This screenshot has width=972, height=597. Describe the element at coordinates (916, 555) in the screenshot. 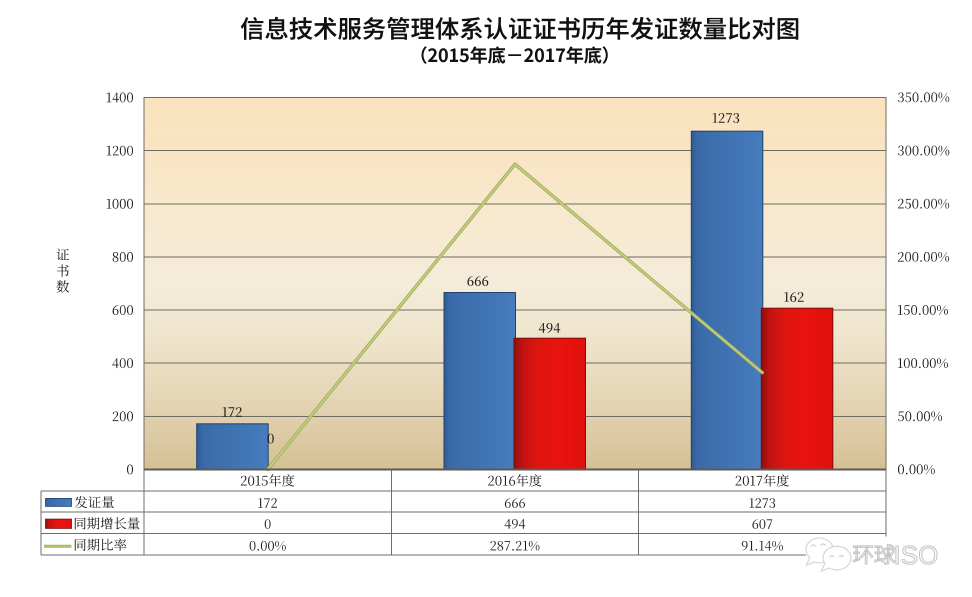

I see `svg-text: ISO` at that location.